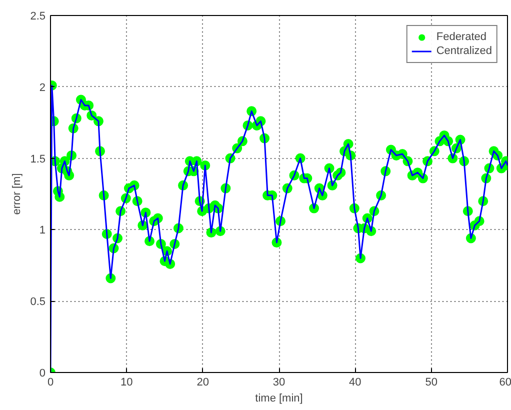  I want to click on legend-label: Federated, so click(461, 37).